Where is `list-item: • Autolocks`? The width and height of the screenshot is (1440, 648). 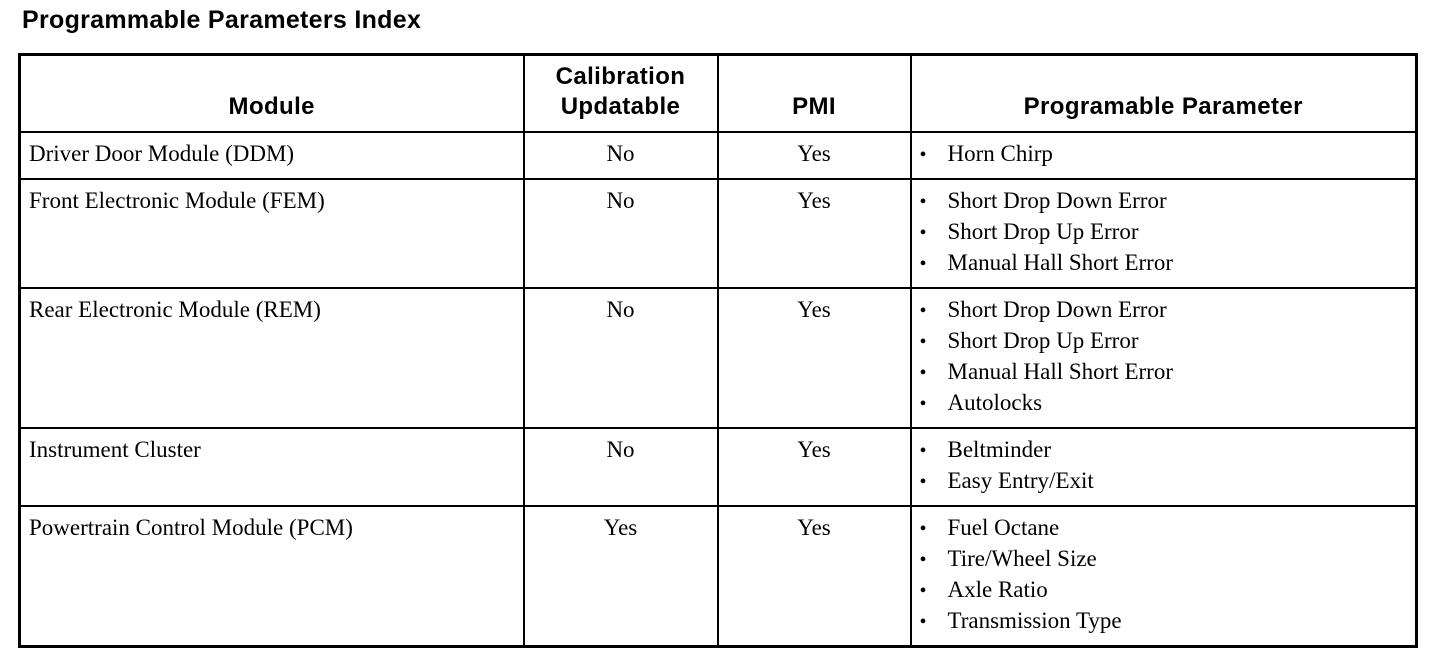 list-item: • Autolocks is located at coordinates (1164, 403).